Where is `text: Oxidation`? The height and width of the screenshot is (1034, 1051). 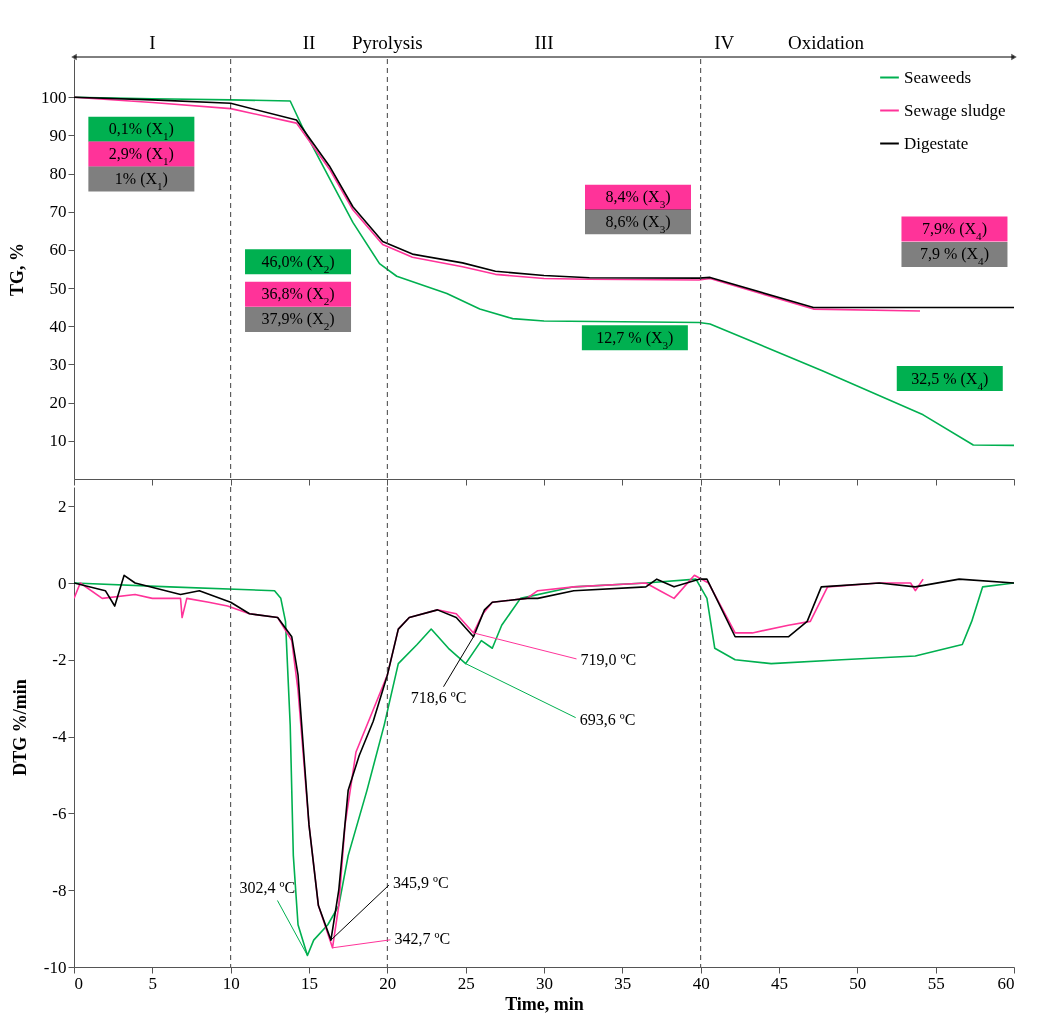 text: Oxidation is located at coordinates (826, 42).